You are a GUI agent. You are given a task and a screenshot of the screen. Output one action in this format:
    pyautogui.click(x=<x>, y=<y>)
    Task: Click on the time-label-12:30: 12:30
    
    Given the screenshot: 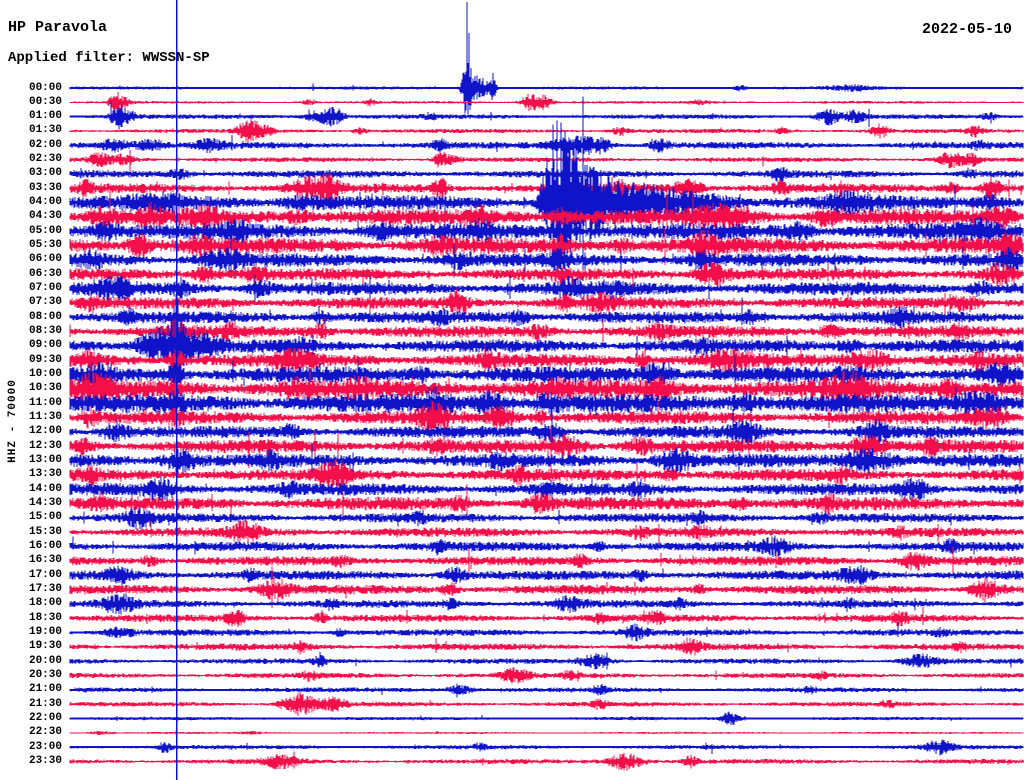 What is the action you would take?
    pyautogui.click(x=45, y=445)
    